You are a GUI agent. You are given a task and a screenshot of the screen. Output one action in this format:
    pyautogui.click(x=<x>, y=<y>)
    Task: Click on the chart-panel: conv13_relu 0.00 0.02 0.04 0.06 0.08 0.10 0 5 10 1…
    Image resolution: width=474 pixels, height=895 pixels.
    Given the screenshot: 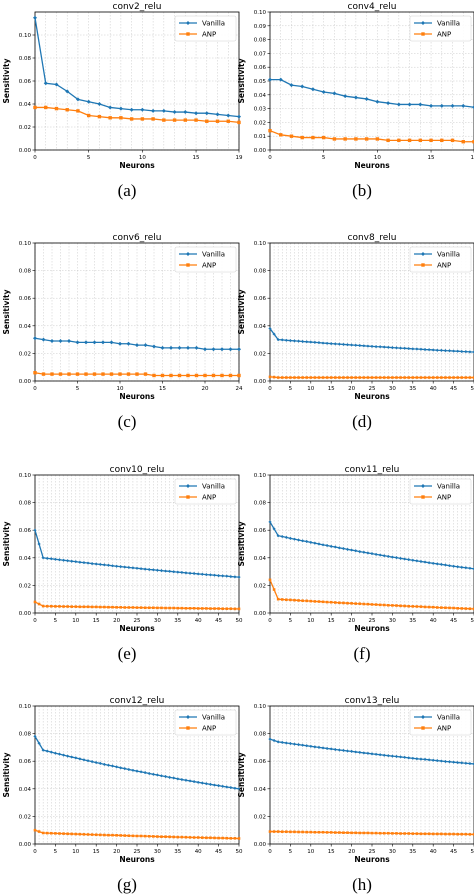 What is the action you would take?
    pyautogui.click(x=355, y=795)
    